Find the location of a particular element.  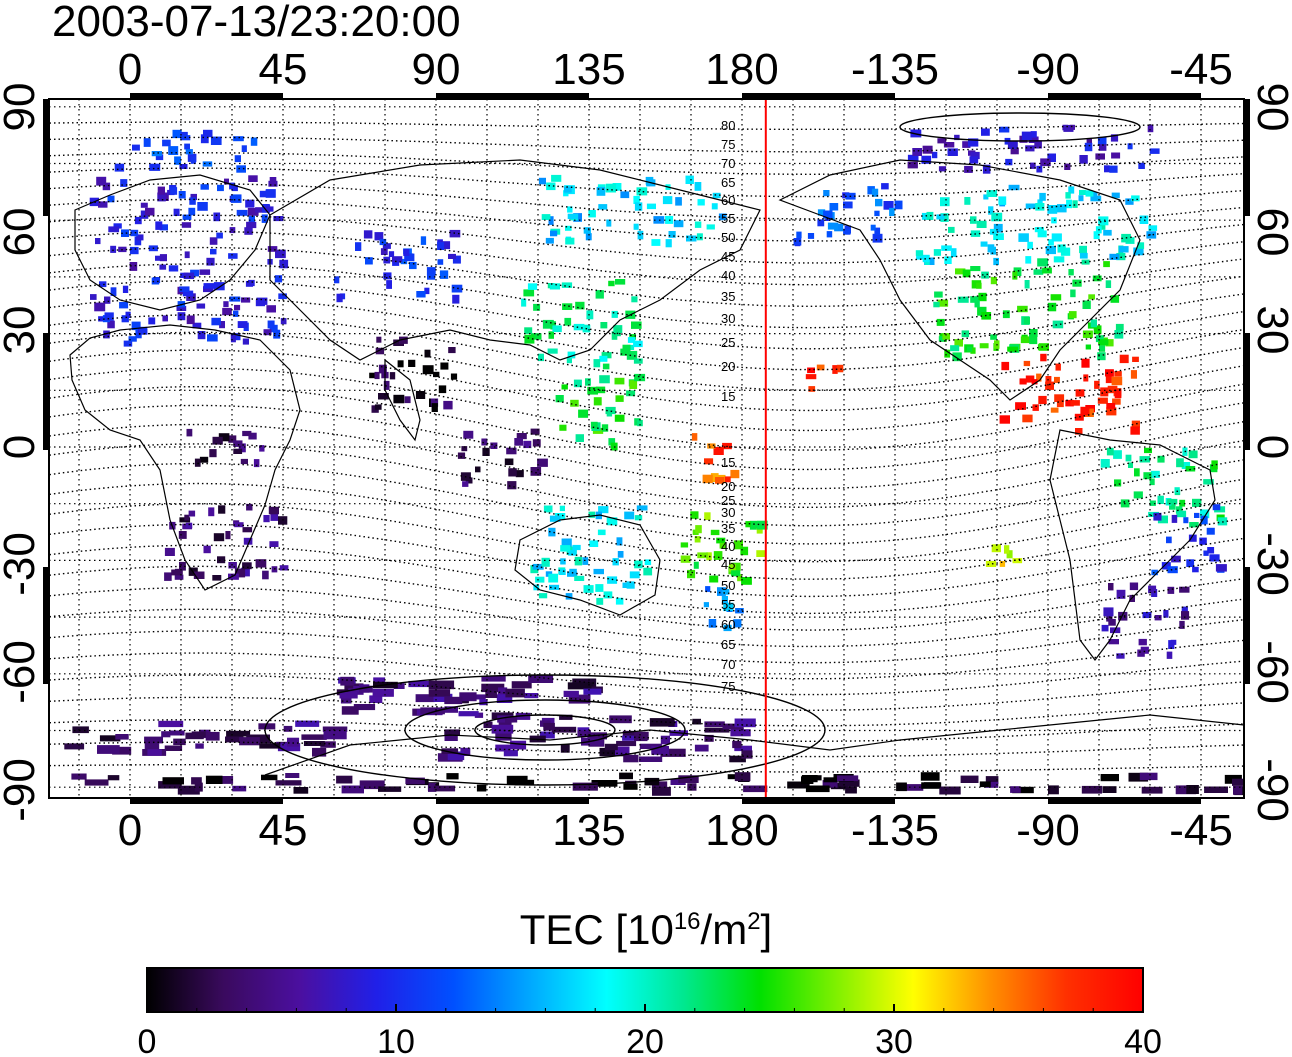

lat-tick-left: 60 is located at coordinates (22, 232).